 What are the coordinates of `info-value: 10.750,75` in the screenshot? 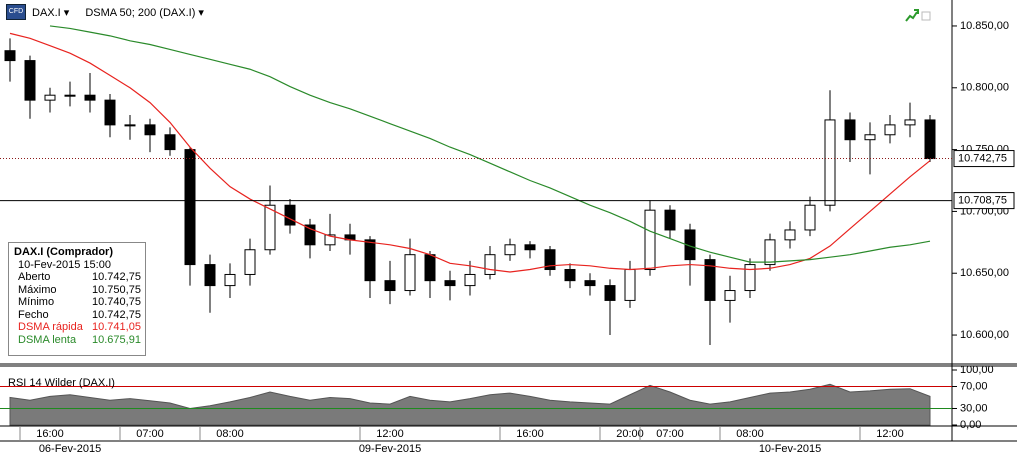 It's located at (116, 289).